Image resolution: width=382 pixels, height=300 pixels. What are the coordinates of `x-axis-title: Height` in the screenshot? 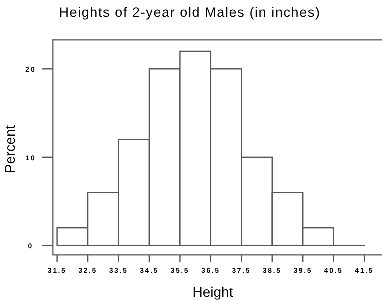 It's located at (213, 292).